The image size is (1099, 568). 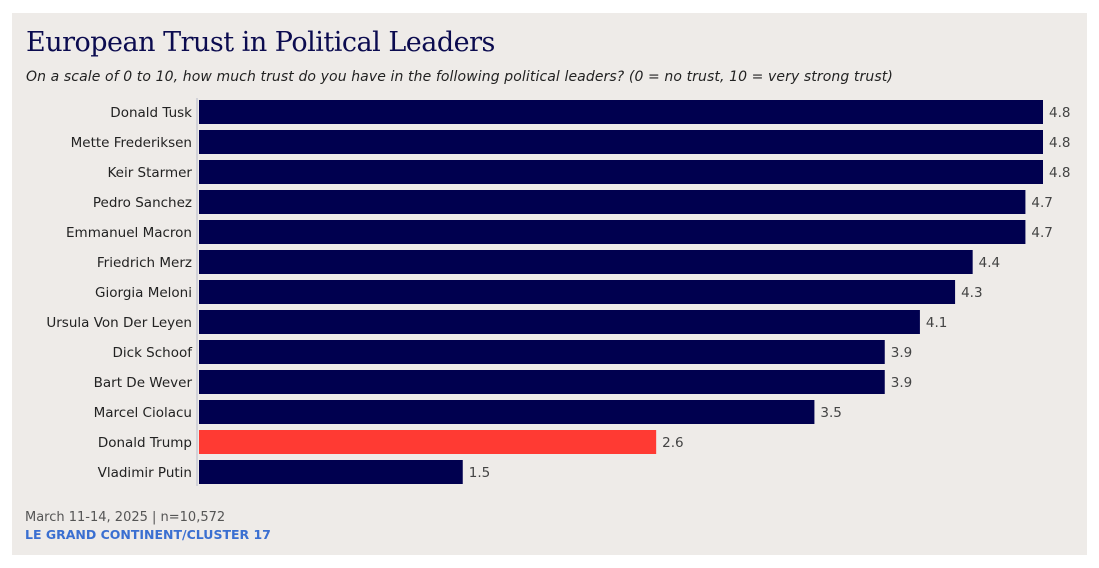 I want to click on category-label: Vladimir Putin, so click(x=145, y=473).